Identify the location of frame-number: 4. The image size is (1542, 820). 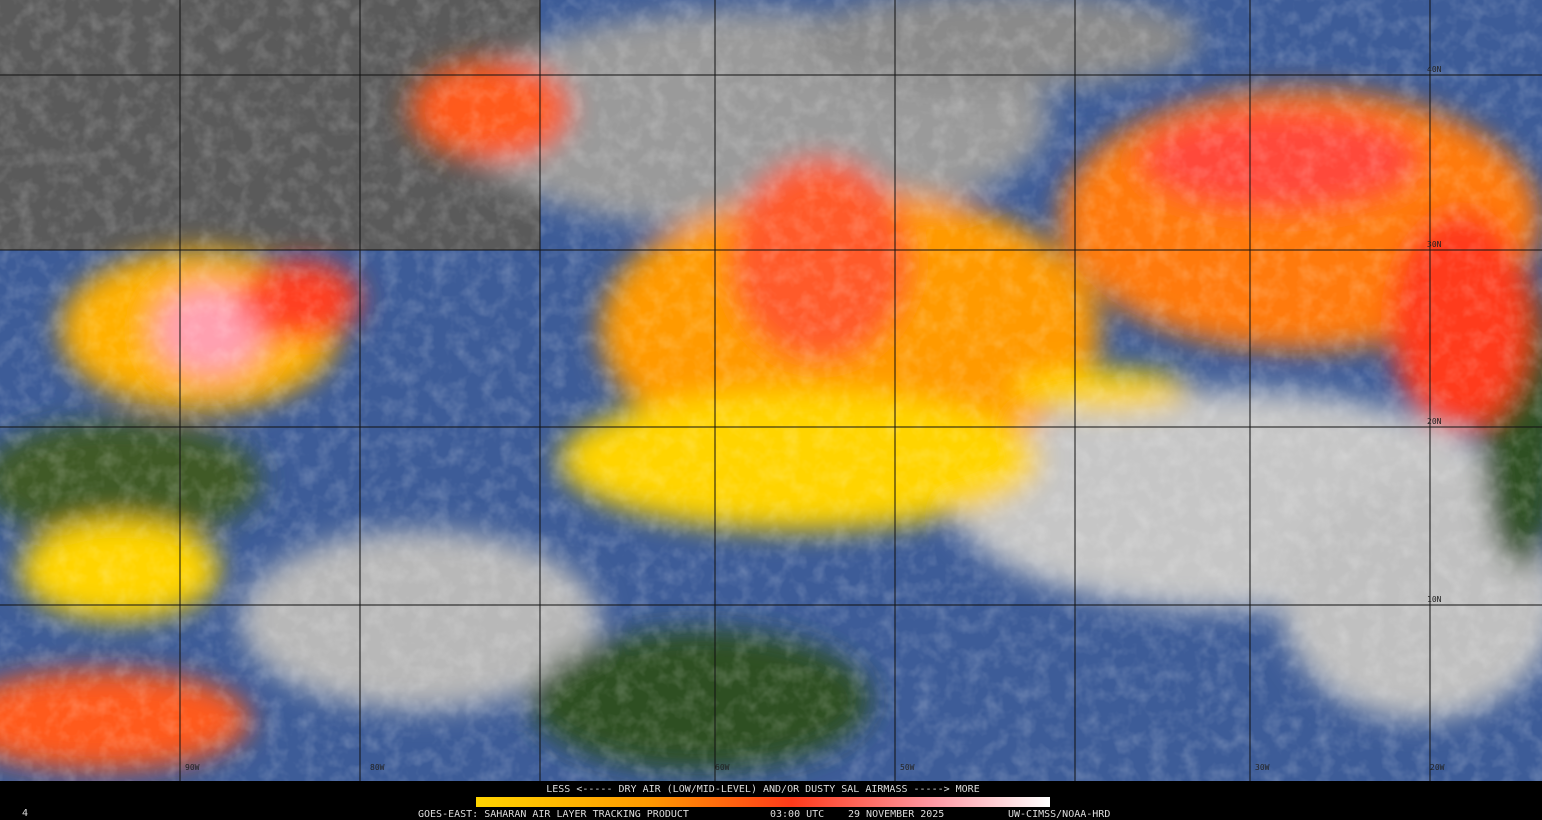
(25, 813).